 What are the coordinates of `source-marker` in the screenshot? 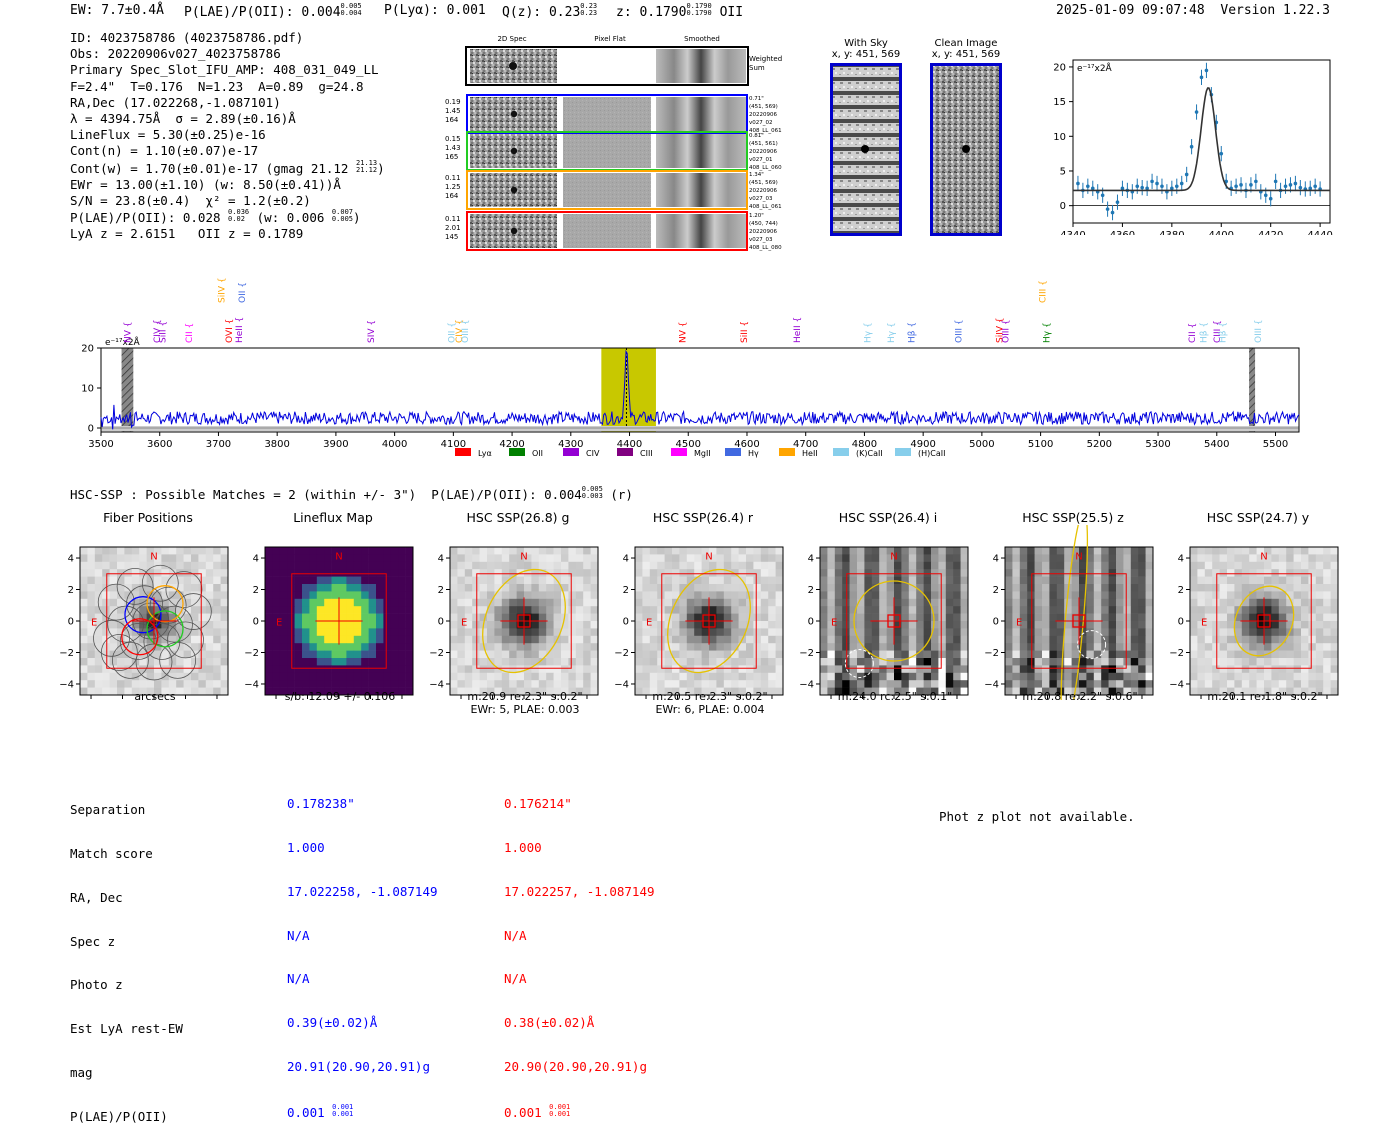 It's located at (524, 621).